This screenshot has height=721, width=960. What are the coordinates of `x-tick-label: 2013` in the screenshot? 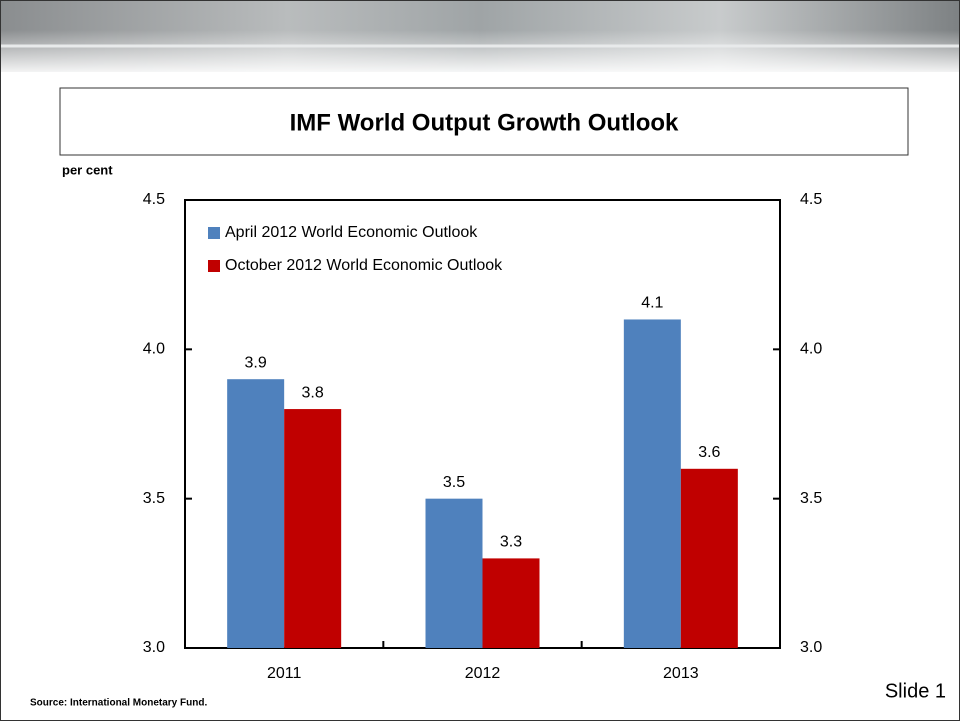 It's located at (681, 673).